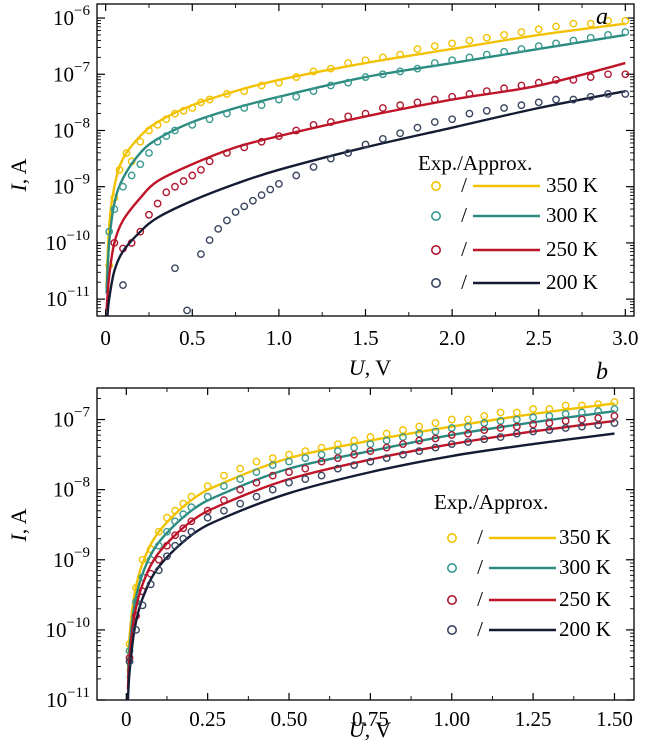 The width and height of the screenshot is (649, 745). What do you see at coordinates (207, 719) in the screenshot?
I see `x-tick-label: 0.25` at bounding box center [207, 719].